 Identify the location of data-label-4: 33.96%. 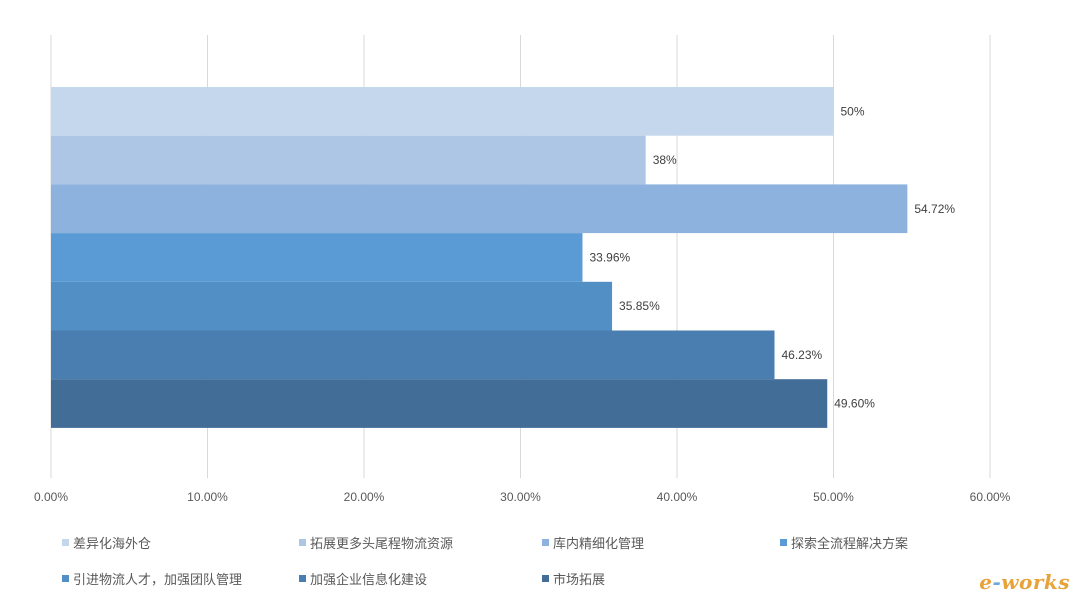
(609, 257).